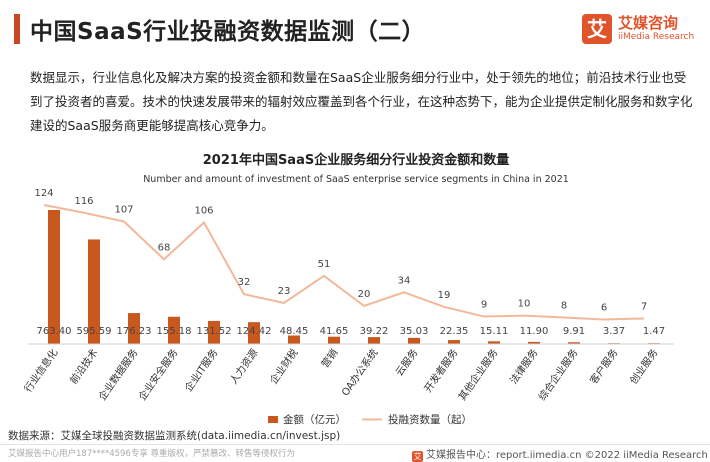  I want to click on amount-label-10: 35.03, so click(414, 331).